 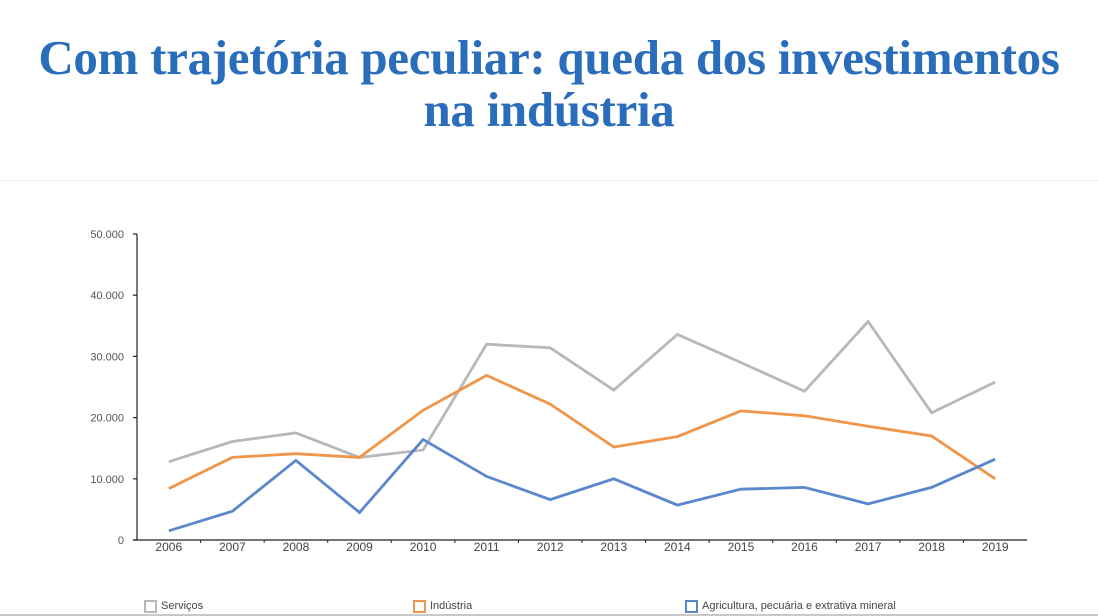 What do you see at coordinates (995, 547) in the screenshot?
I see `x-tick-label: 2019` at bounding box center [995, 547].